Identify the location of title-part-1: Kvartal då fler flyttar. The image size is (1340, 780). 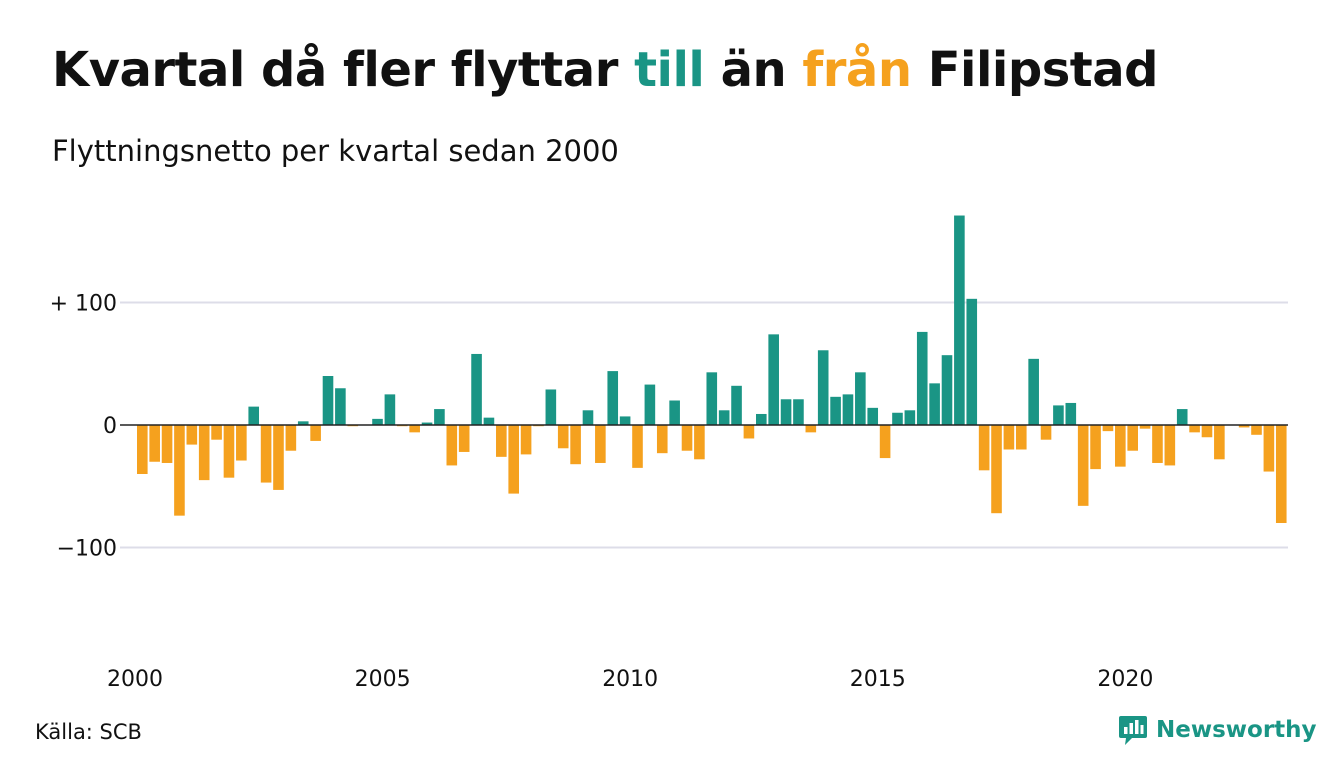
(343, 70).